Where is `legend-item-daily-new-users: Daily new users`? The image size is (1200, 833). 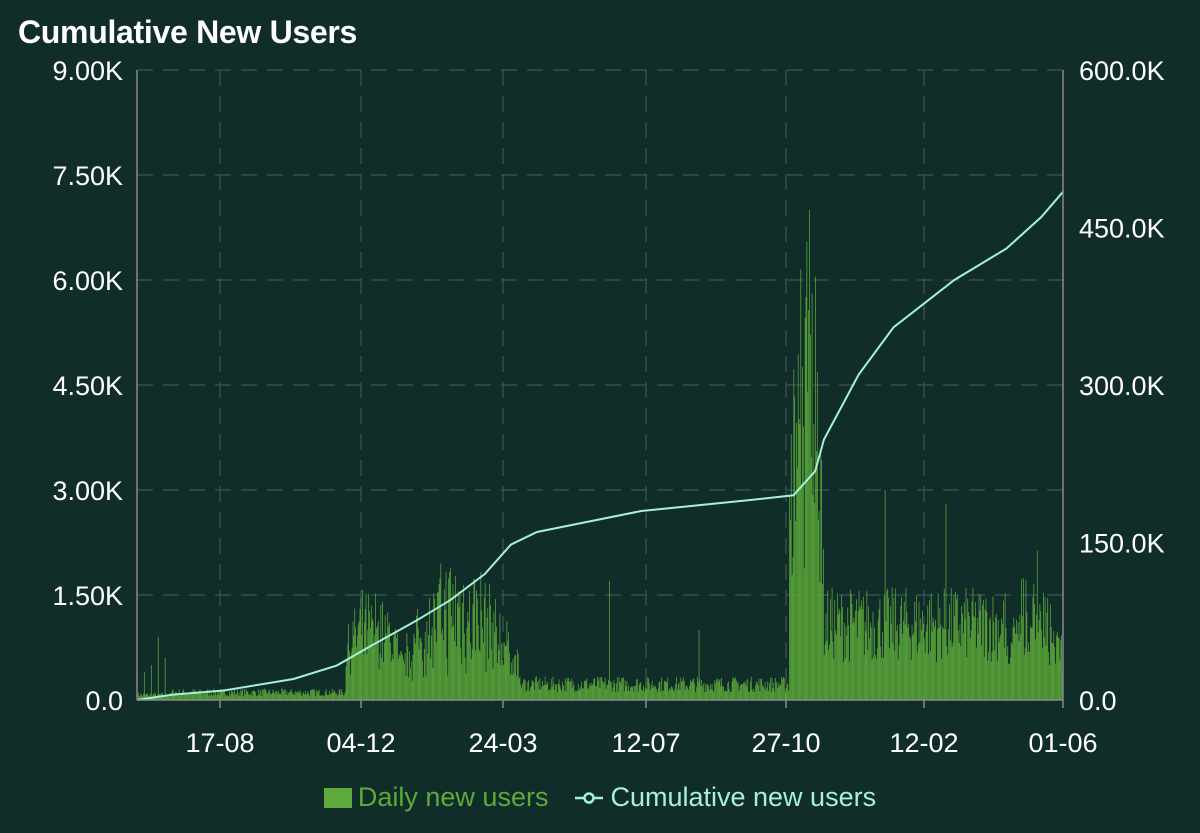
legend-item-daily-new-users: Daily new users is located at coordinates (435, 797).